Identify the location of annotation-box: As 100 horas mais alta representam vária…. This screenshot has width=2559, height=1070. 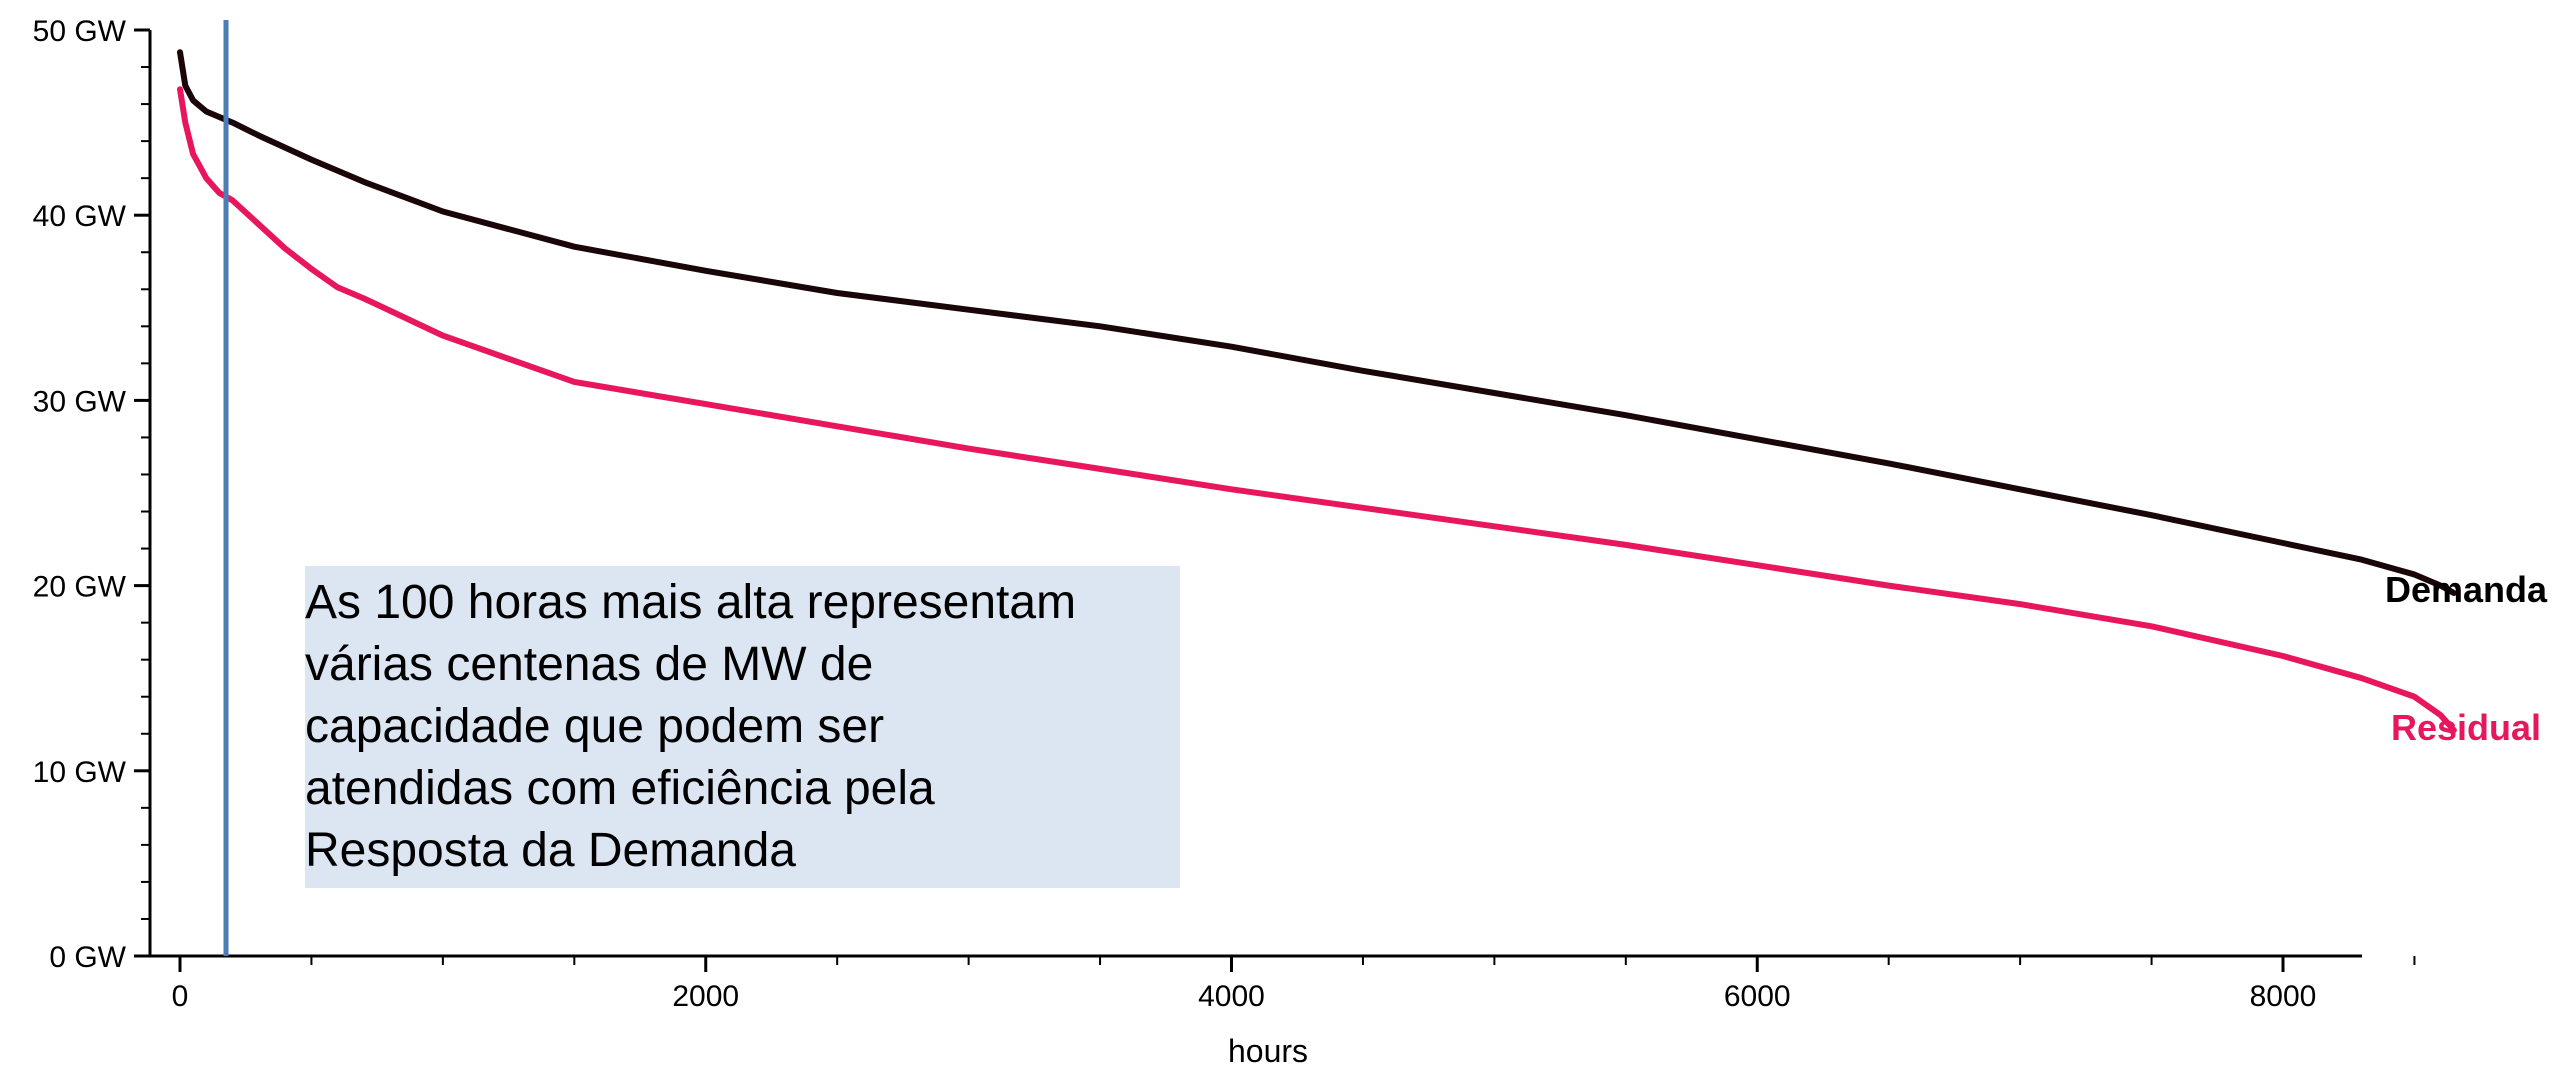
(742, 727).